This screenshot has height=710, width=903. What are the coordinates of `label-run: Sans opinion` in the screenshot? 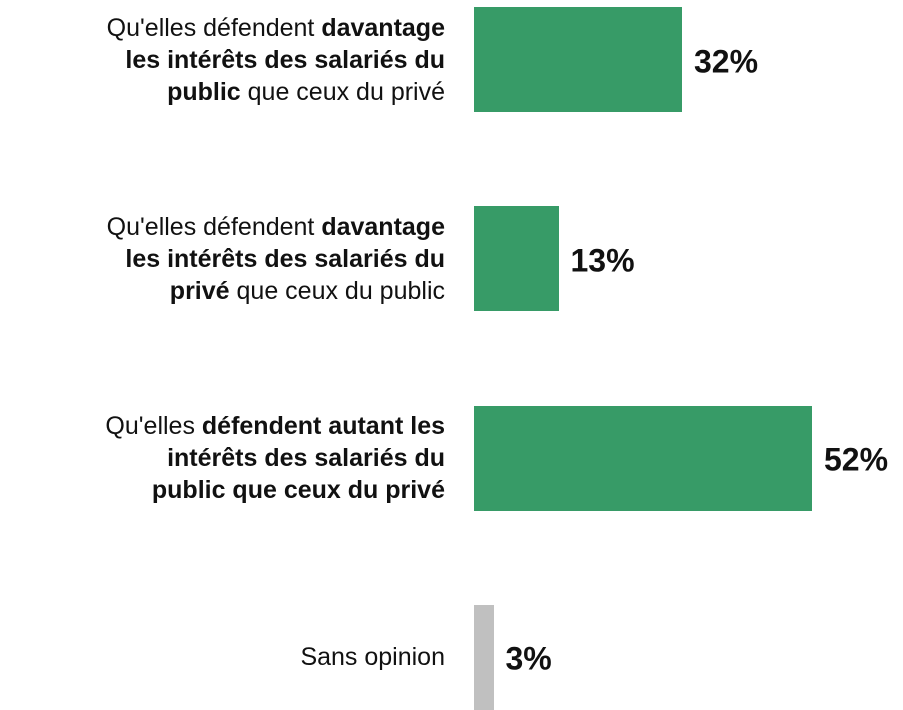 It's located at (372, 657).